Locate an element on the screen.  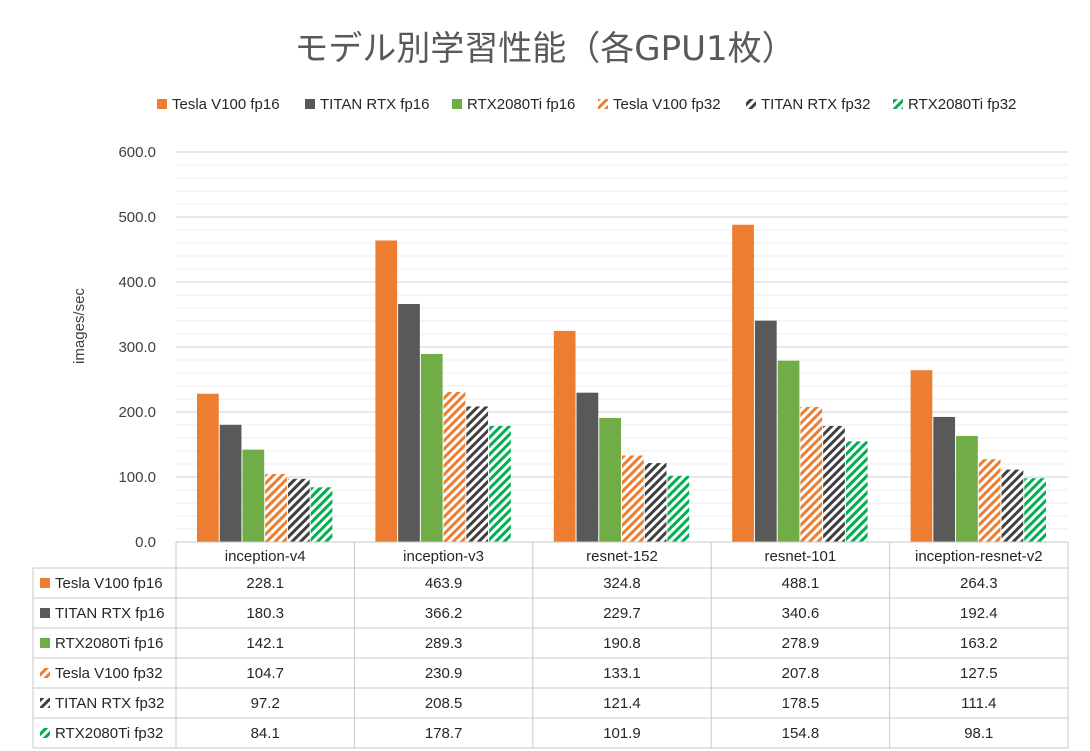
data-label: 154.8 is located at coordinates (801, 733).